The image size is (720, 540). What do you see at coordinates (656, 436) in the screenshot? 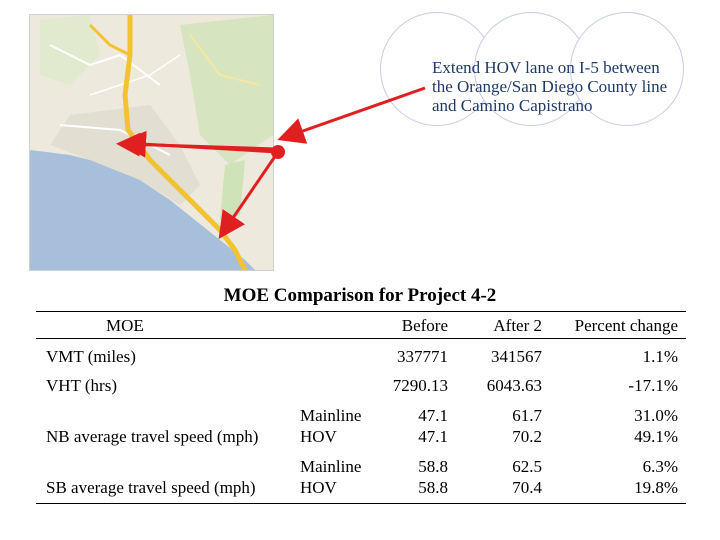
I see `row-change: 49.1%` at bounding box center [656, 436].